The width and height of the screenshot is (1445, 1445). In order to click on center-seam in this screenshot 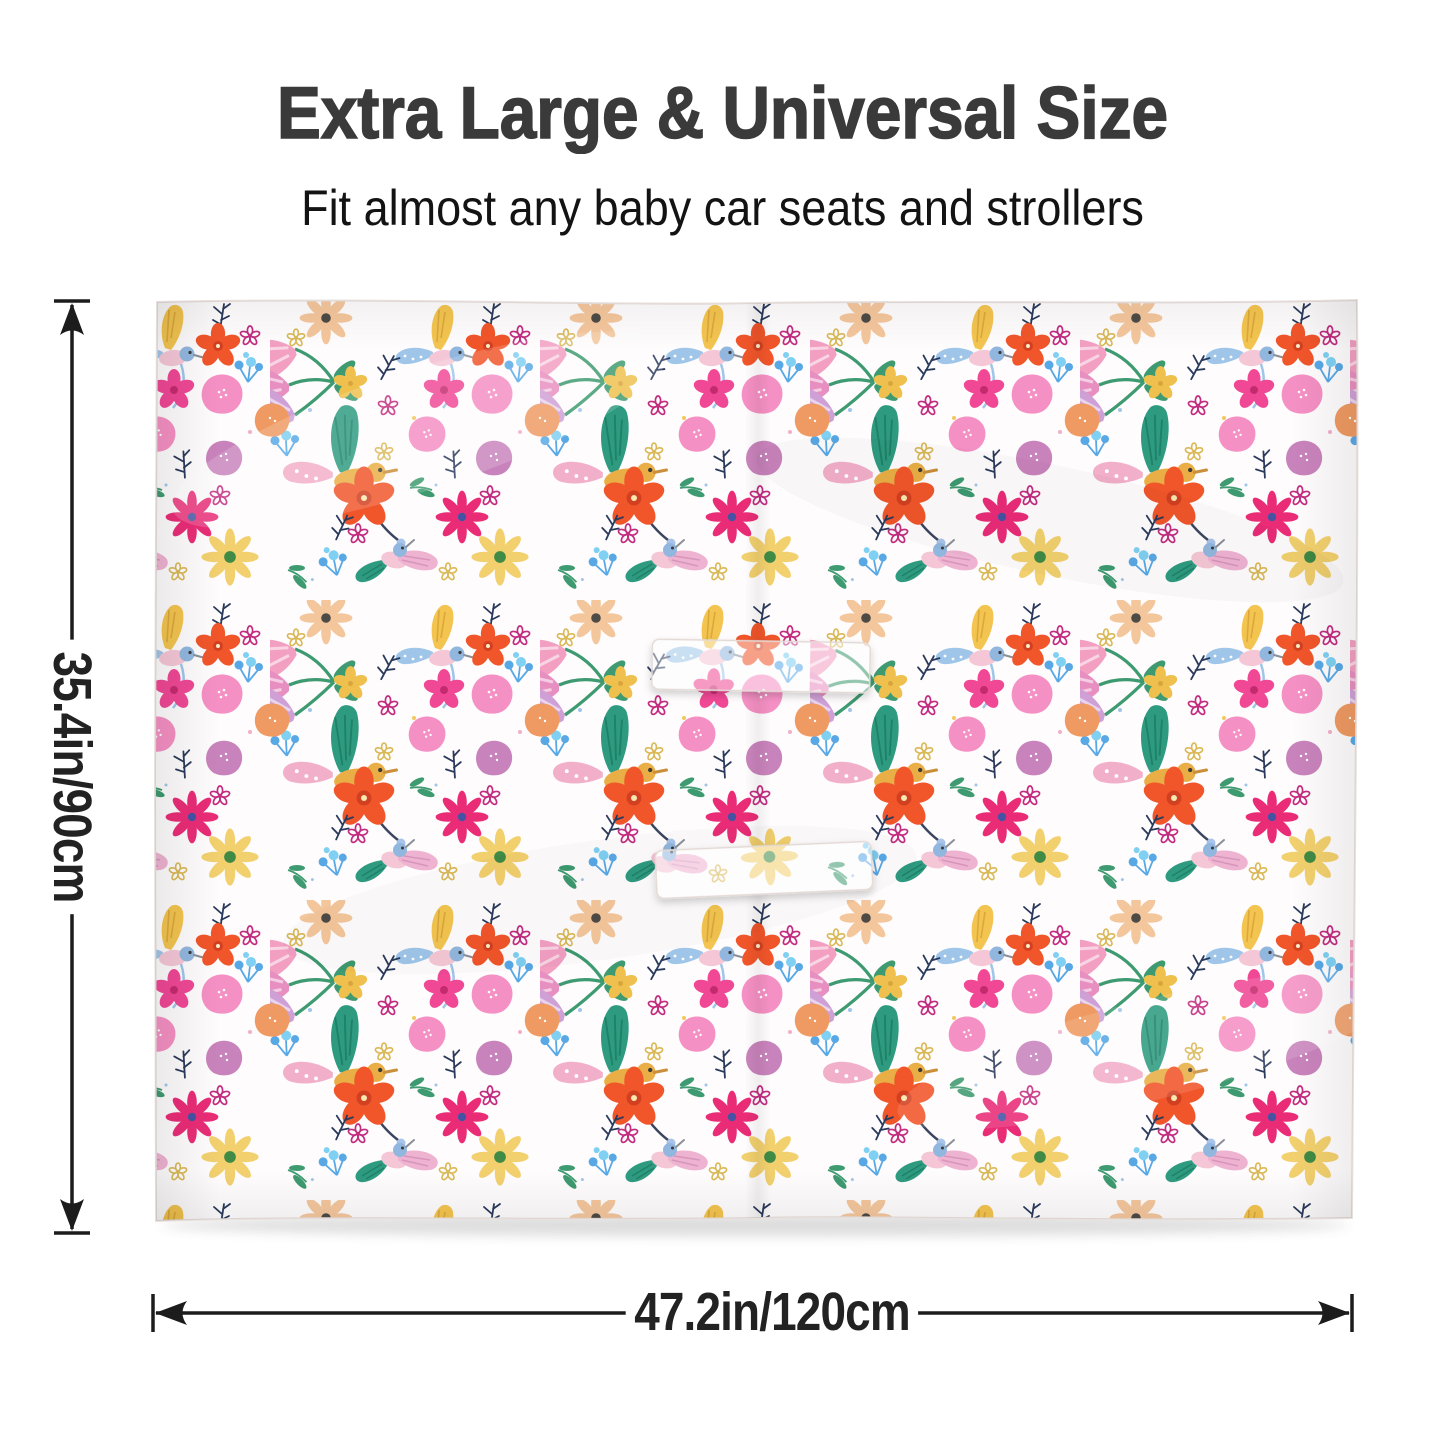, I will do `click(758, 760)`.